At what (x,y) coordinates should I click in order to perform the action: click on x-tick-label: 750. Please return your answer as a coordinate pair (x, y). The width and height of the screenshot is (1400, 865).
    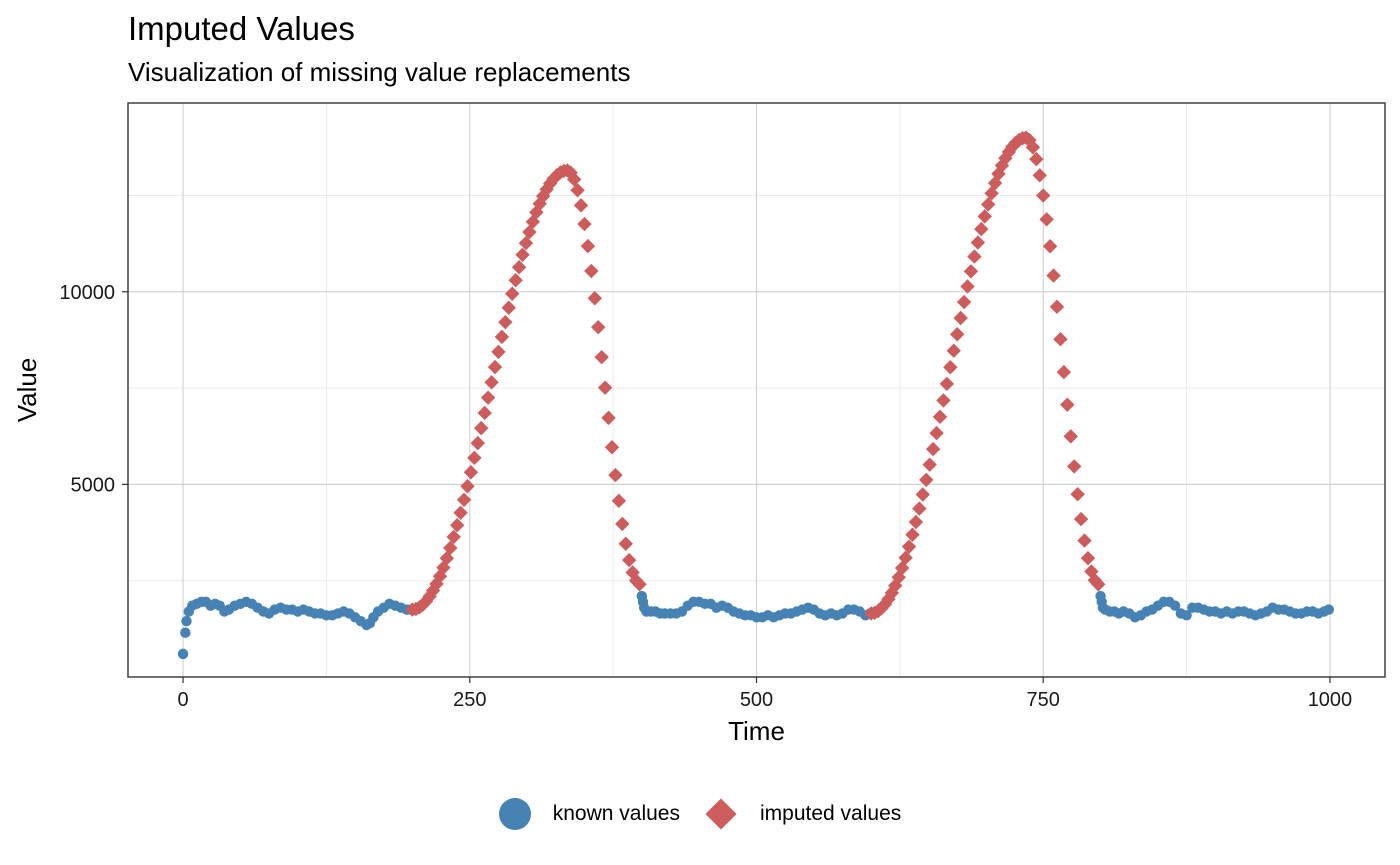
    Looking at the image, I should click on (1043, 700).